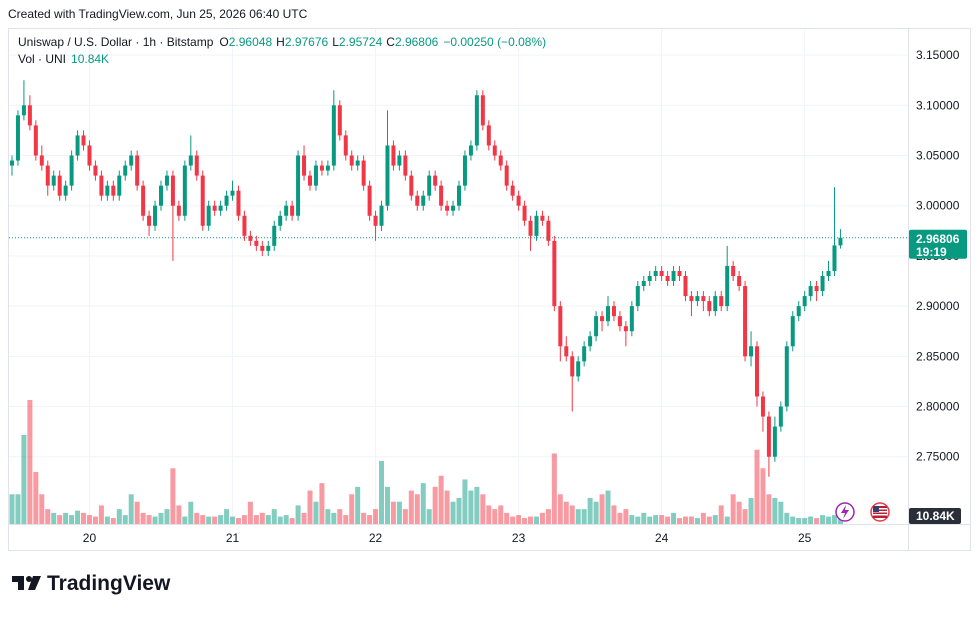 The width and height of the screenshot is (980, 618). Describe the element at coordinates (931, 252) in the screenshot. I see `countdown-label: 19:19` at that location.